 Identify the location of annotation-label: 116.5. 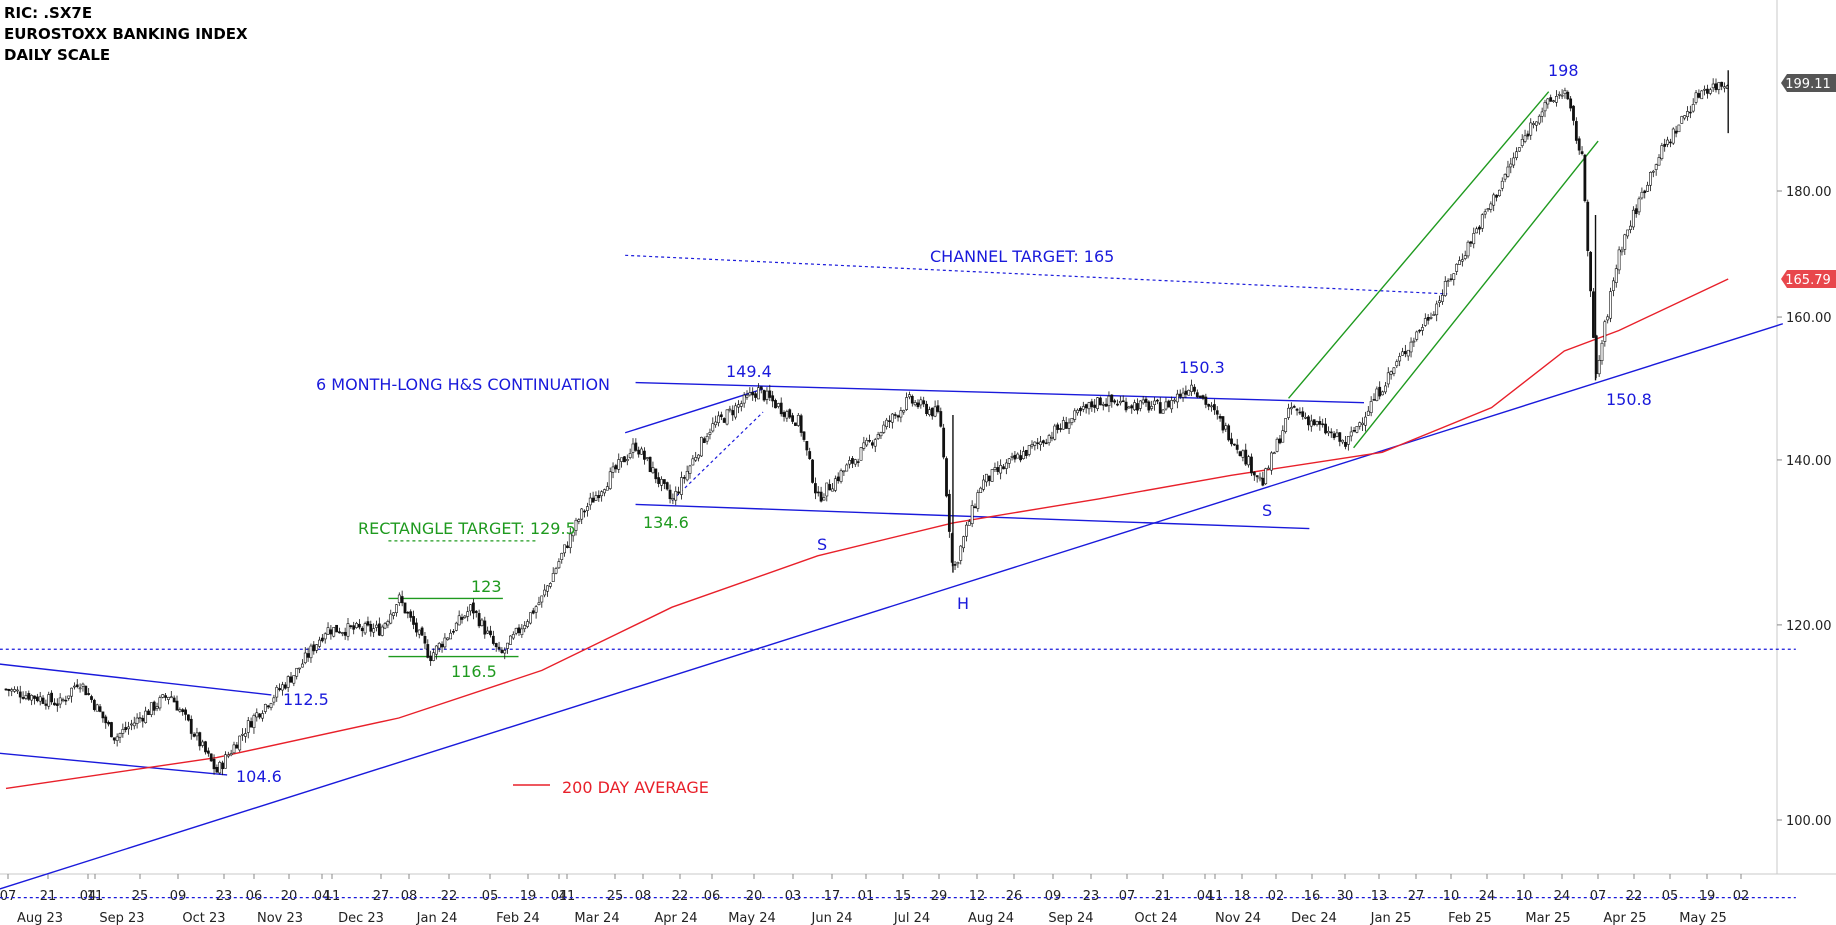
(474, 671).